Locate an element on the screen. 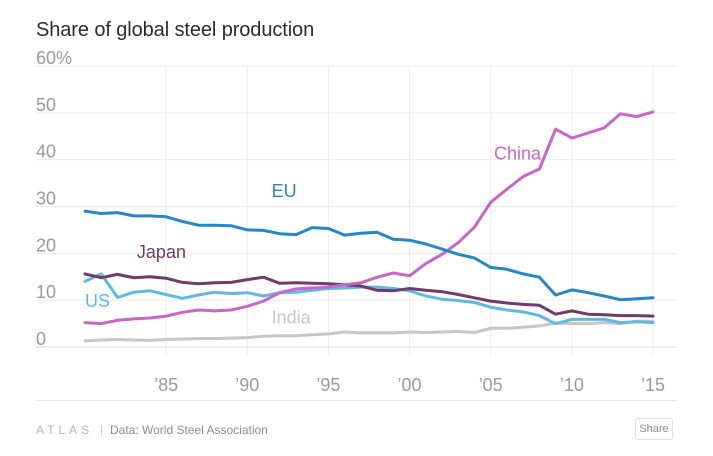 This screenshot has height=456, width=713. series-label-india: India is located at coordinates (292, 318).